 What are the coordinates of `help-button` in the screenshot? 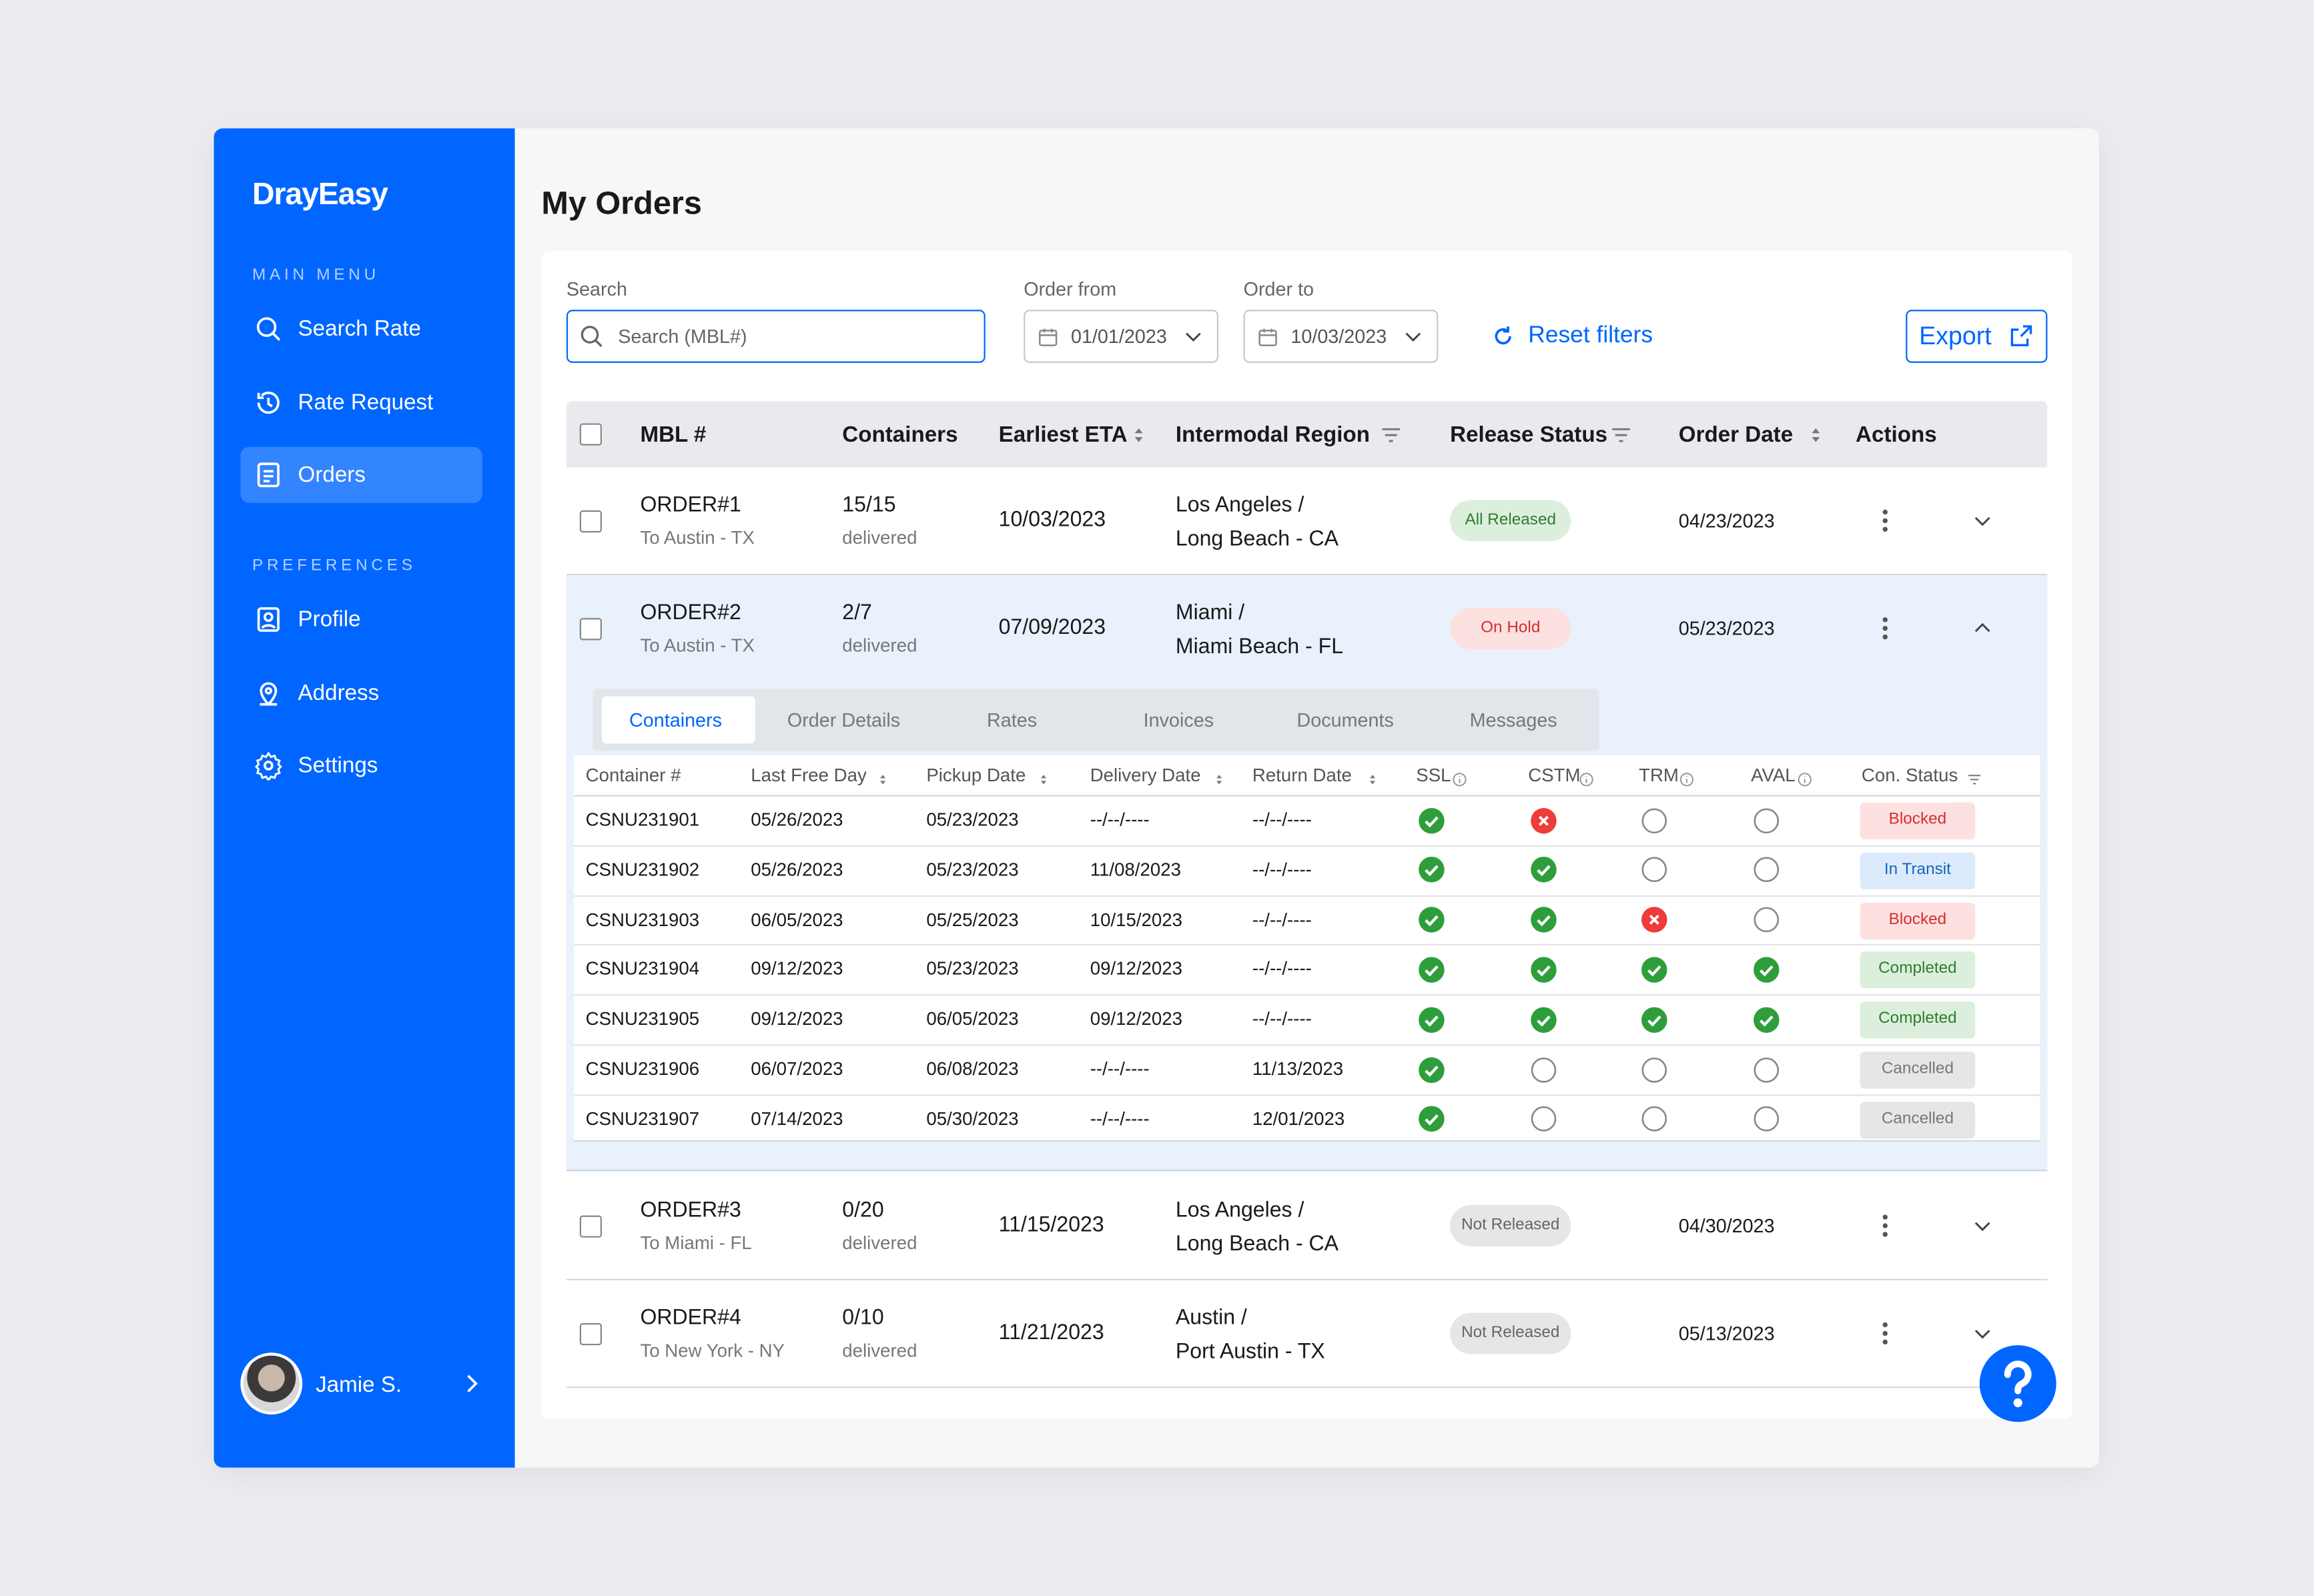 It's located at (2017, 1384).